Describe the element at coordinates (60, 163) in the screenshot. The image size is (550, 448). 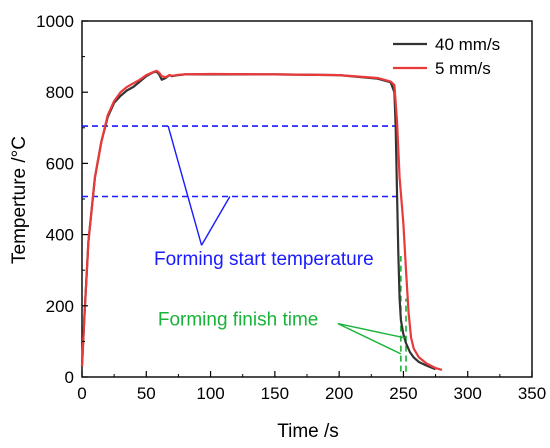
I see `y-tick-label: 600` at that location.